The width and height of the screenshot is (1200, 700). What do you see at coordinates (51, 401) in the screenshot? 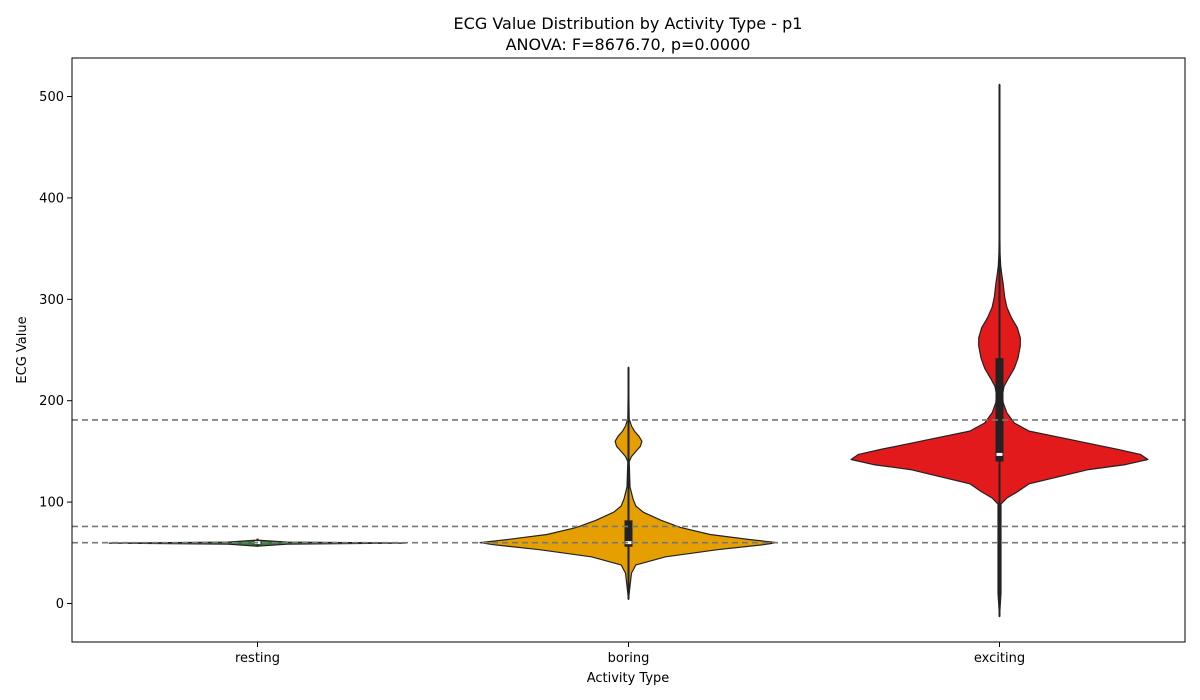
I see `y-tick-label: 200` at bounding box center [51, 401].